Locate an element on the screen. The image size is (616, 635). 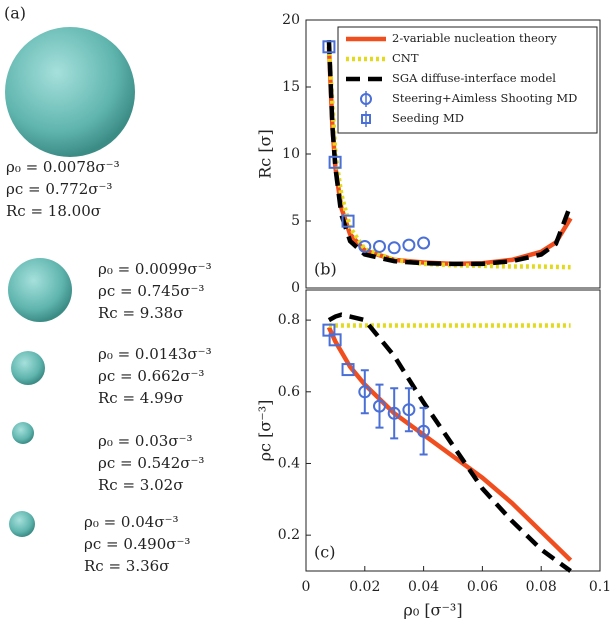
y-tick-label: 10 is located at coordinates (291, 154).